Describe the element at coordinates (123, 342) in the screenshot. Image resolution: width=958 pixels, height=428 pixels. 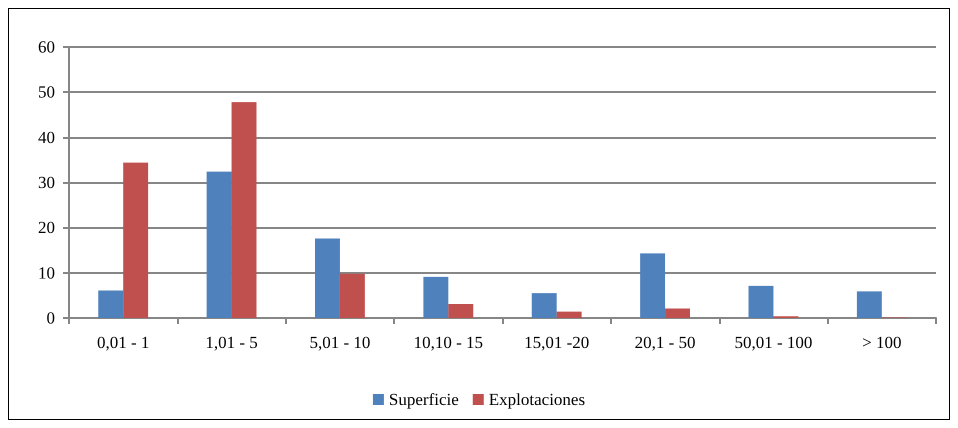
I see `x-tick-label: 0,01 - 1` at that location.